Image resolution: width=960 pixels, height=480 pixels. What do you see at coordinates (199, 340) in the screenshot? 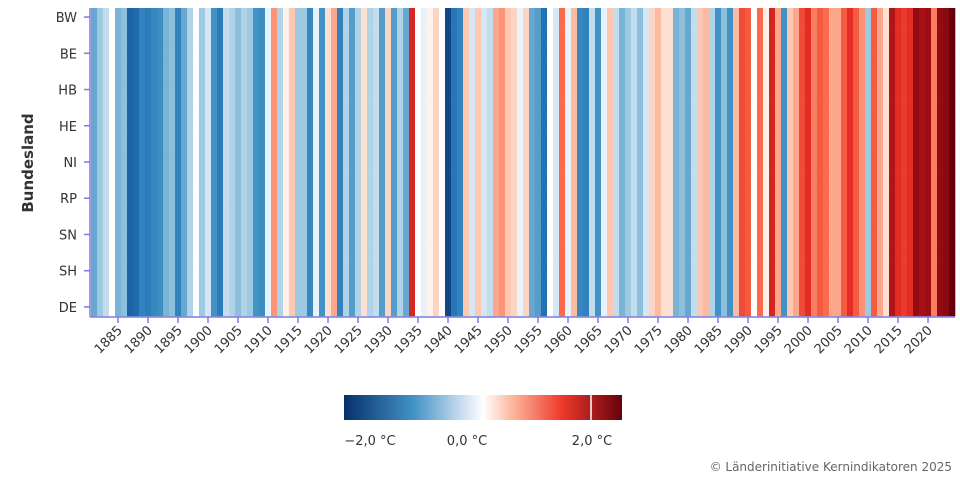
I see `x-tick-label: 1900` at bounding box center [199, 340].